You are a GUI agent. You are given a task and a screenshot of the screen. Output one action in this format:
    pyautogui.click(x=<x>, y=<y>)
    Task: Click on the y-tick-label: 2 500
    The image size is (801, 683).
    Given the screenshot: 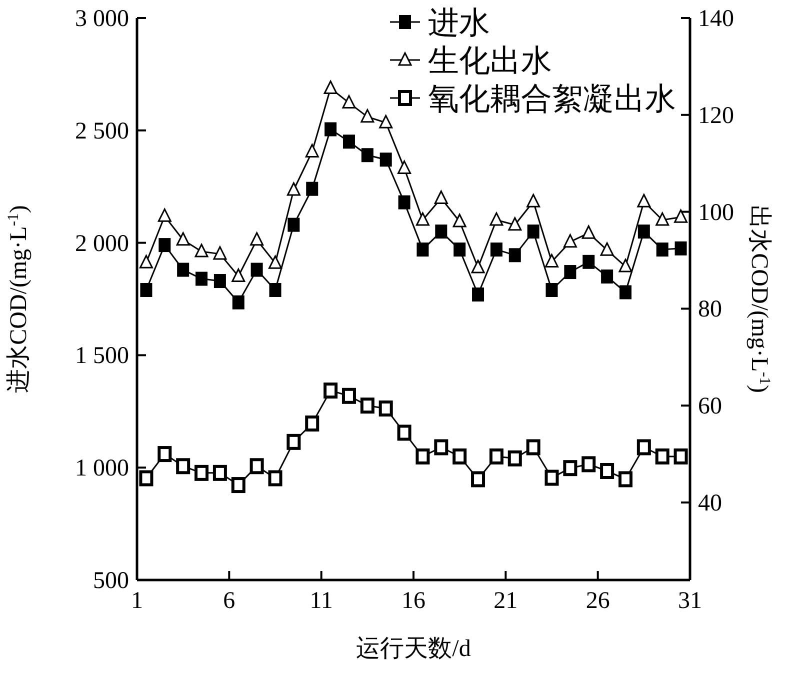 What is the action you would take?
    pyautogui.click(x=102, y=131)
    